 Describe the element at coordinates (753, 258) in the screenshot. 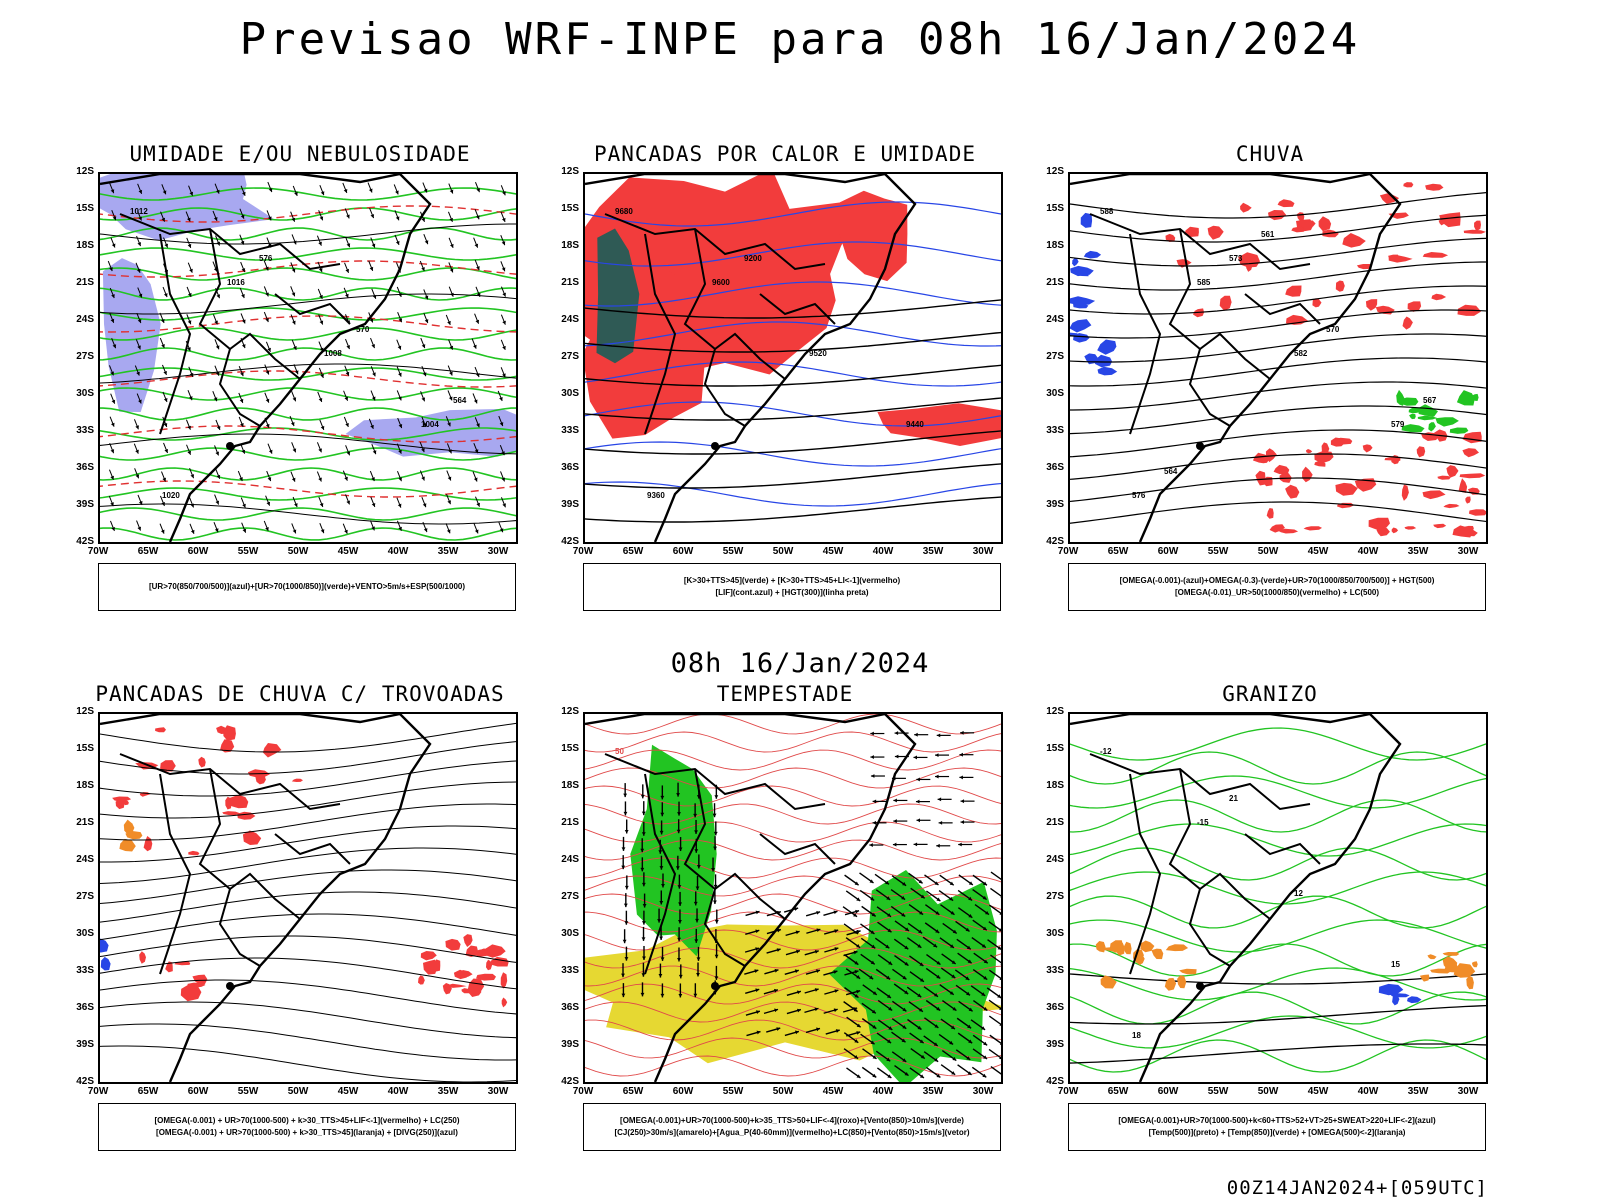

I see `contour-label: 9200` at that location.